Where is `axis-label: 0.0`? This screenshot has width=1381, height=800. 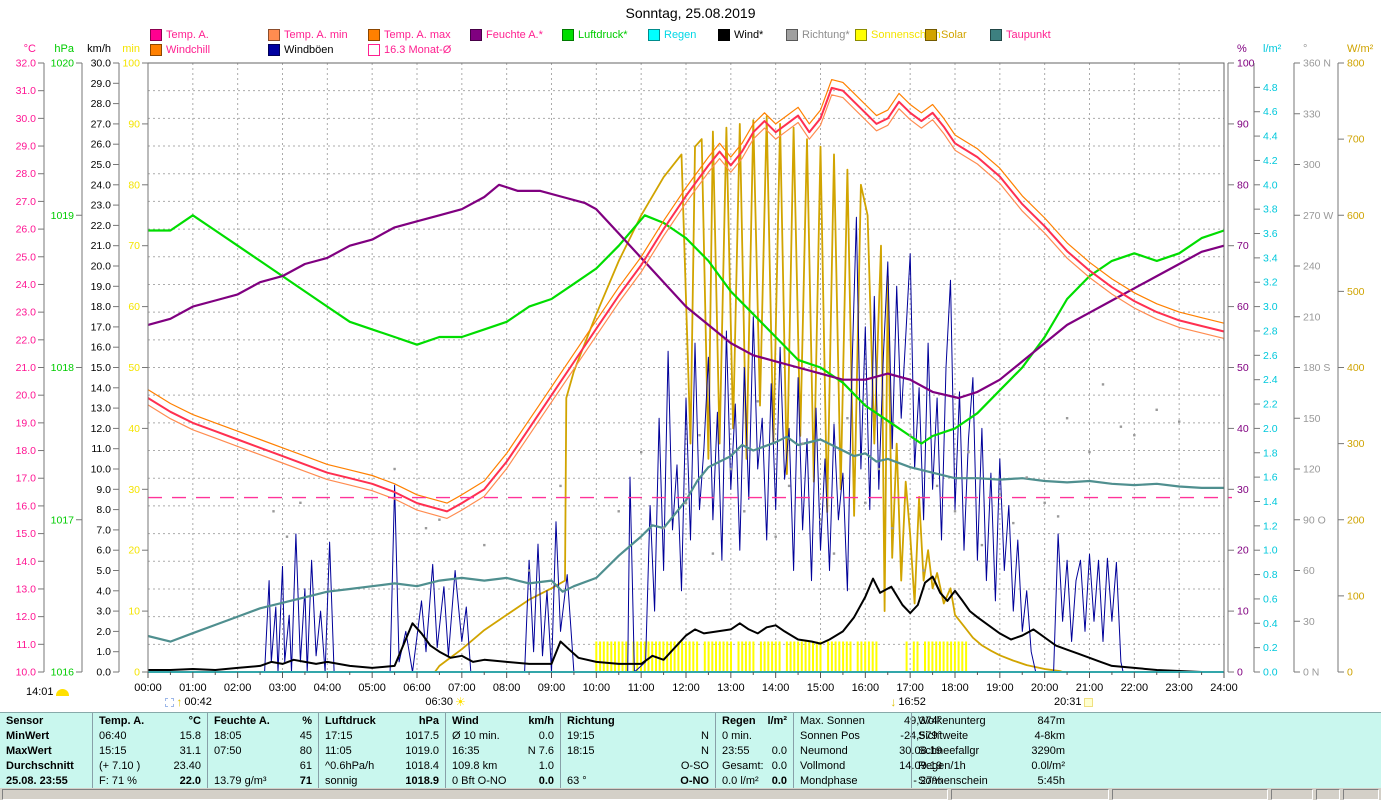
axis-label: 0.0 is located at coordinates (1270, 673).